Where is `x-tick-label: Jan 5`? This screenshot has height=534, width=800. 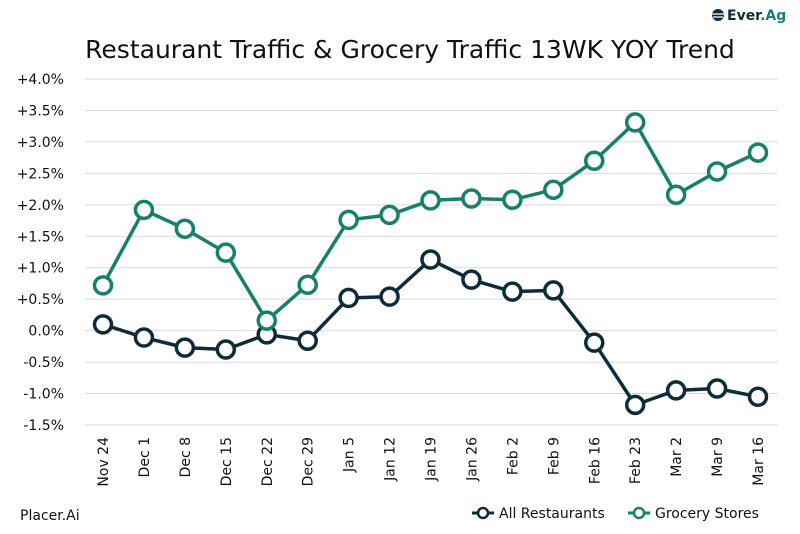 x-tick-label: Jan 5 is located at coordinates (350, 455).